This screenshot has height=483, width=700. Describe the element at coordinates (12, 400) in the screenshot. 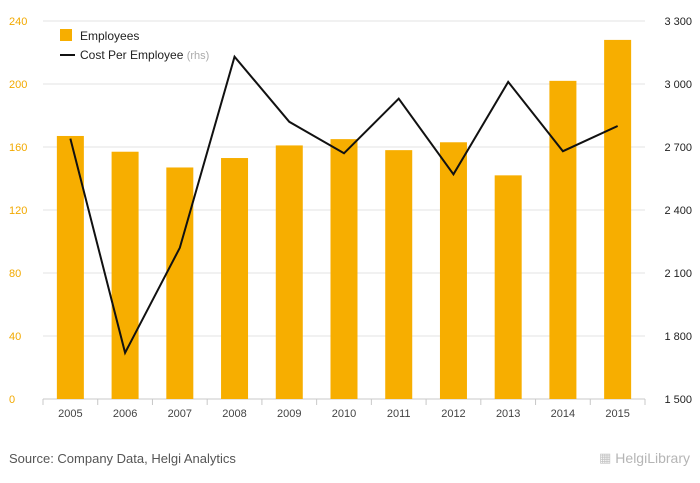

I see `left-axis-tick: 0` at that location.